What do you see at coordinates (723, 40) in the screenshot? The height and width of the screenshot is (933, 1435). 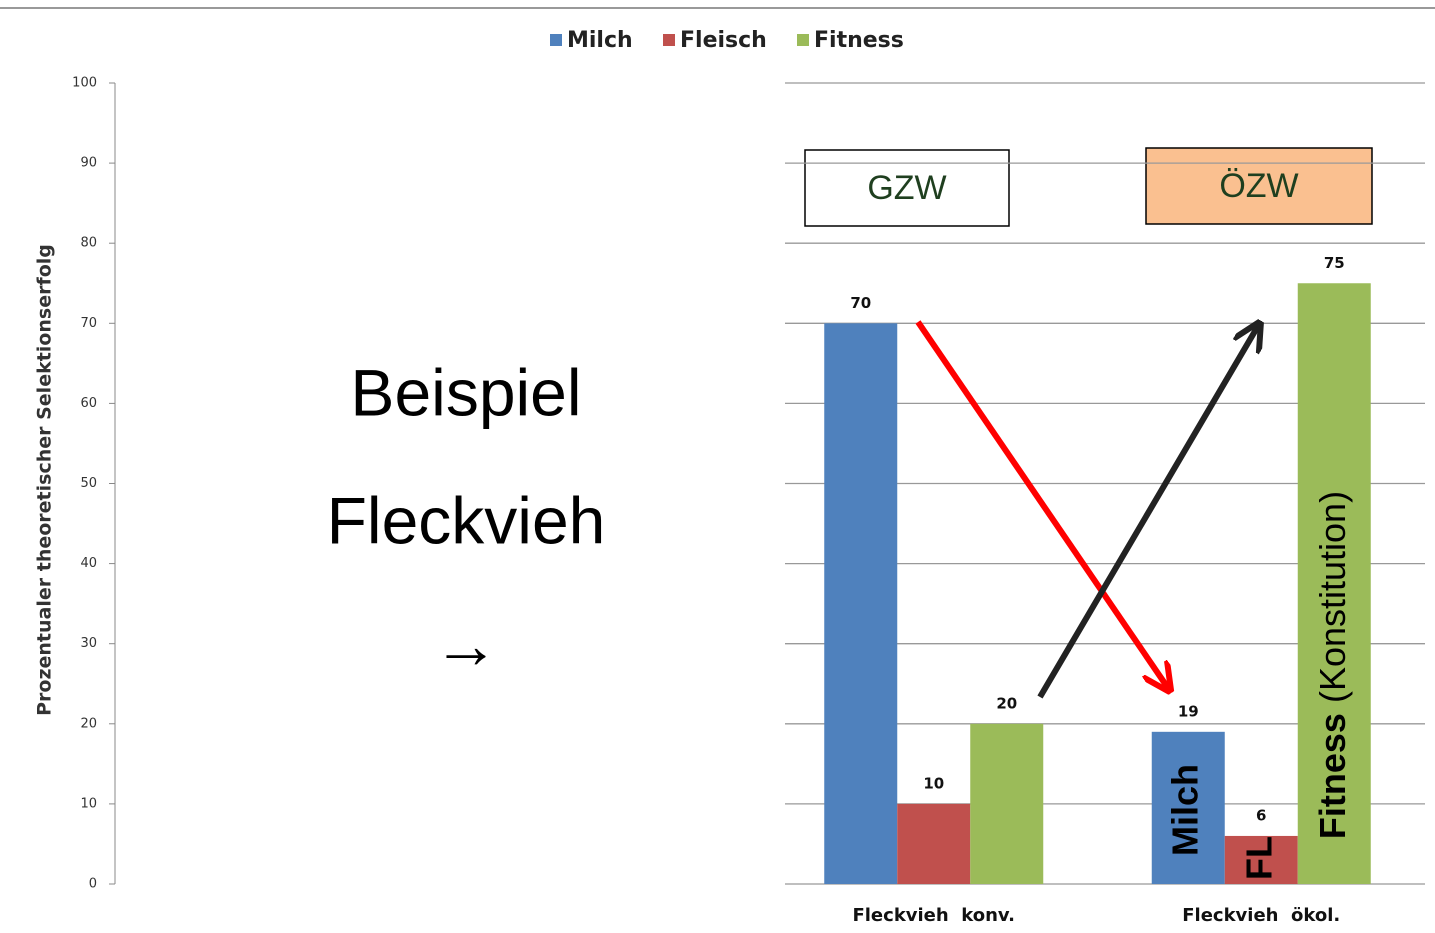 I see `legend-label: Fleisch` at bounding box center [723, 40].